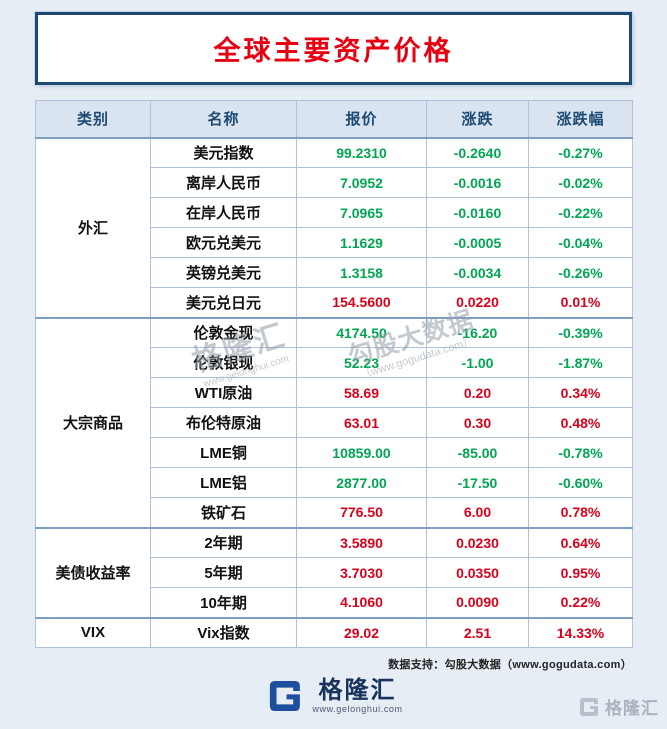 The width and height of the screenshot is (667, 729). What do you see at coordinates (223, 512) in the screenshot?
I see `name-cell: 铁矿石` at bounding box center [223, 512].